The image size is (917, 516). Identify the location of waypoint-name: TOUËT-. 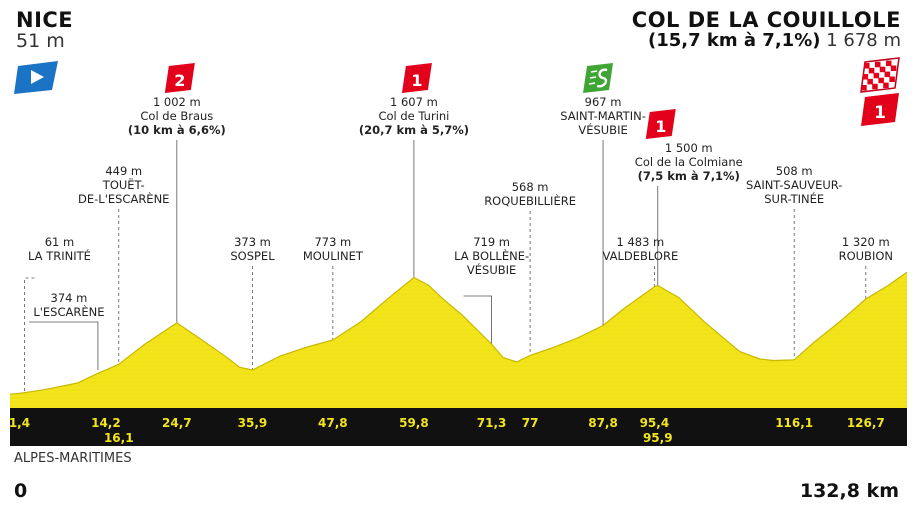
(123, 184).